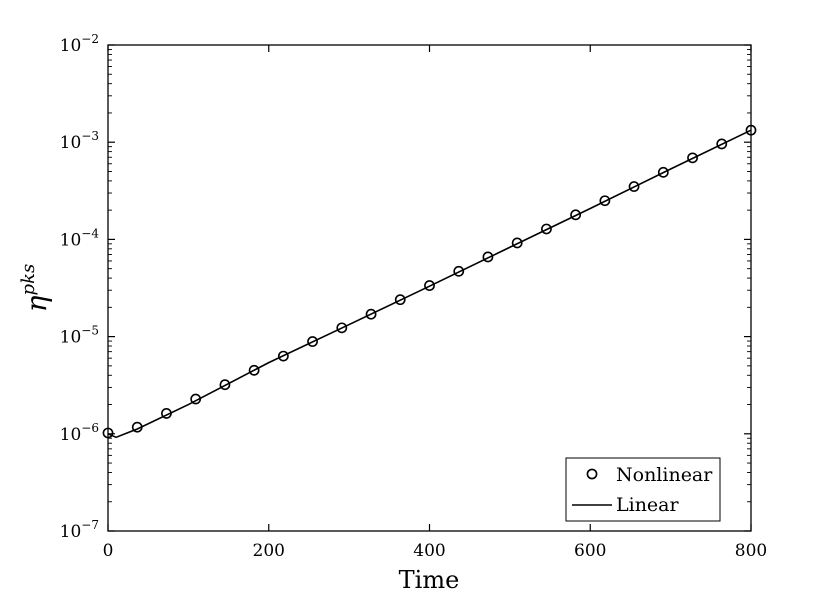 This screenshot has height=601, width=830. What do you see at coordinates (751, 551) in the screenshot?
I see `x-tick-label: 800` at bounding box center [751, 551].